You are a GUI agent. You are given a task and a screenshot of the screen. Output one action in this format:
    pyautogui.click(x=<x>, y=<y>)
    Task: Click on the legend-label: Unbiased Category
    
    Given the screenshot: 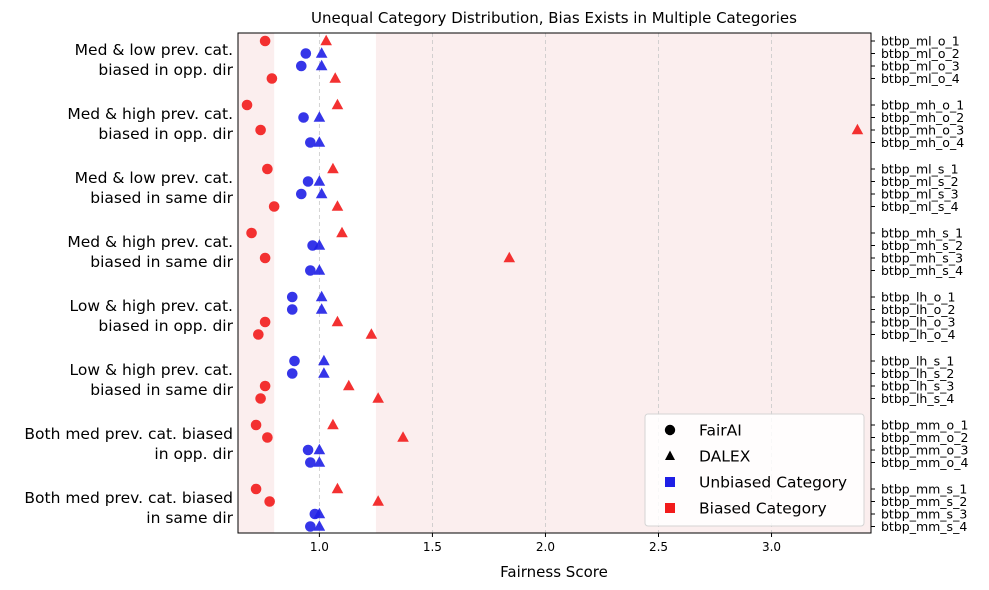 What is the action you would take?
    pyautogui.click(x=773, y=483)
    